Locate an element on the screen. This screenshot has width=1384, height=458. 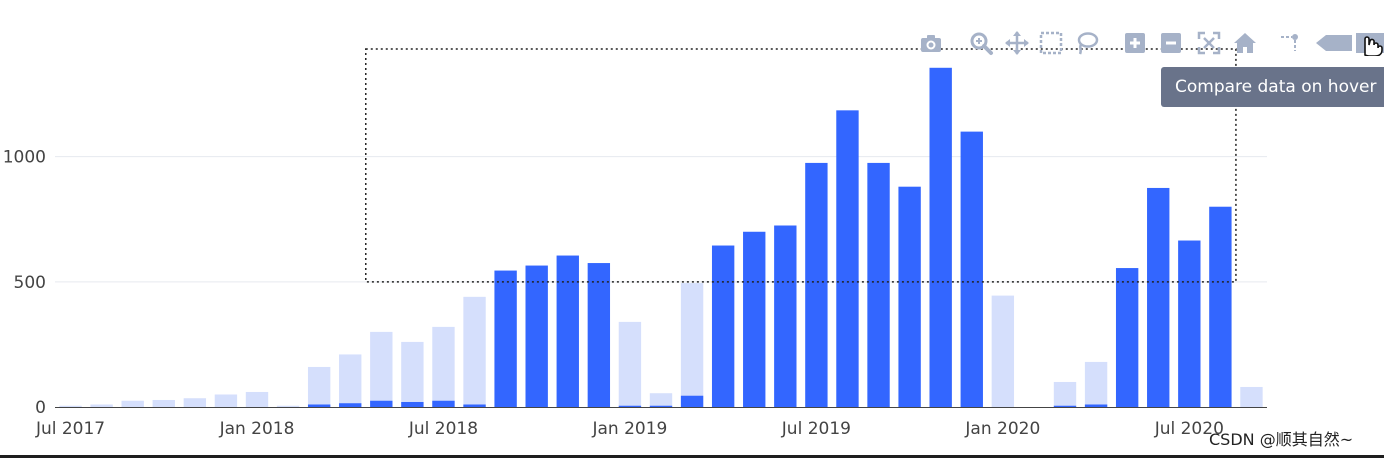
modebar-tooltip: Compare data on hover is located at coordinates (1272, 87).